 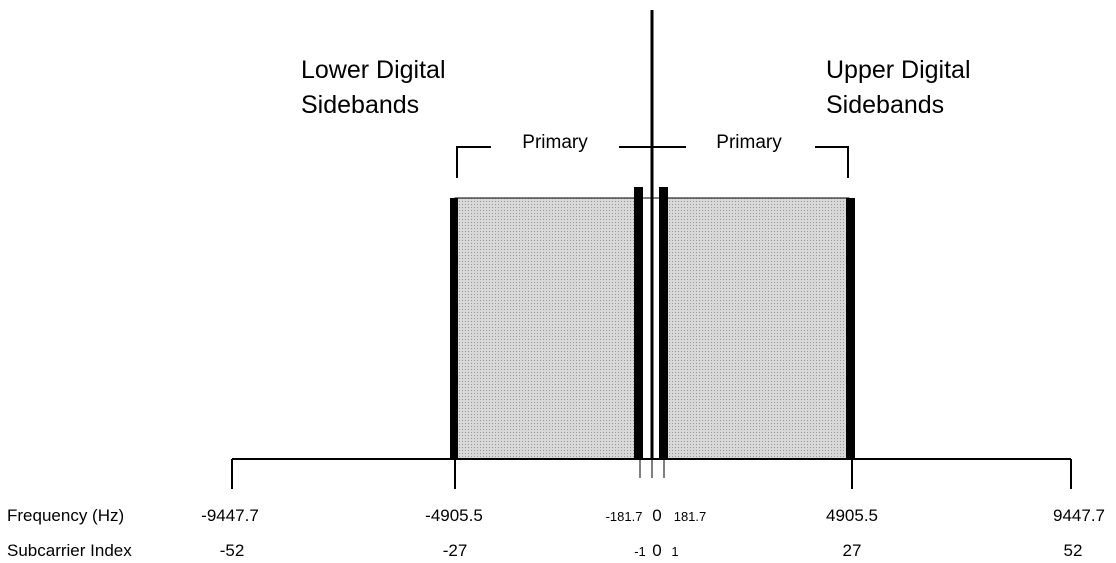 I want to click on tick-index-label: -27, so click(x=455, y=550).